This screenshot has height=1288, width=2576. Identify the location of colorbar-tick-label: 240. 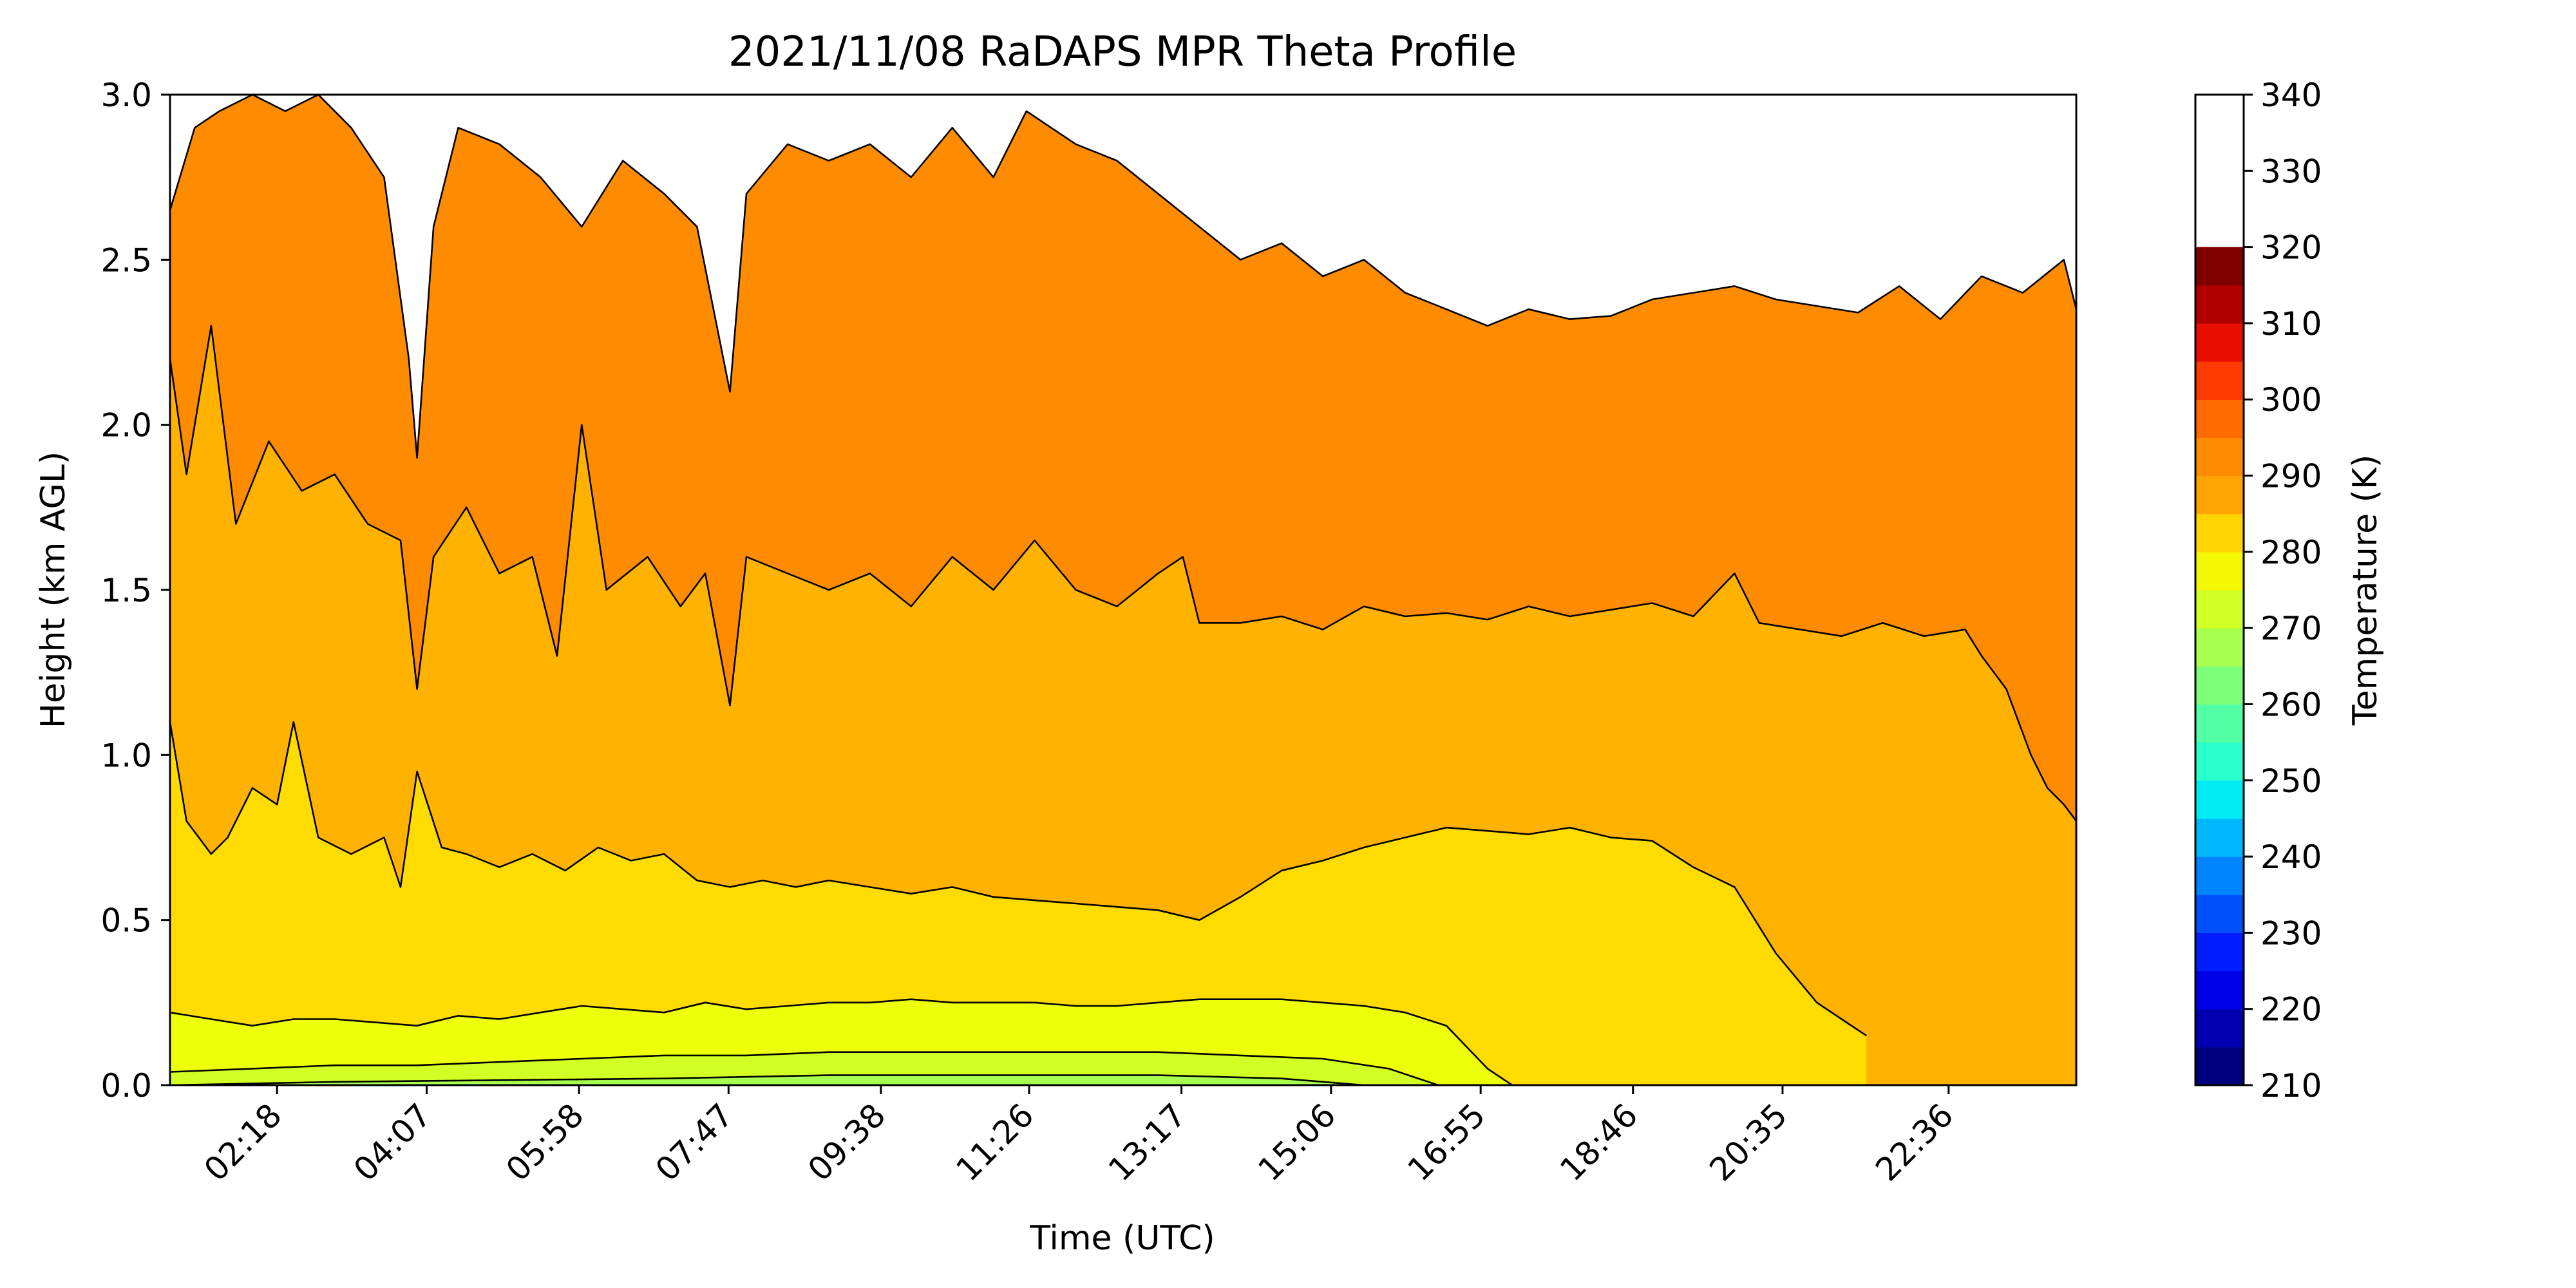
(2291, 857).